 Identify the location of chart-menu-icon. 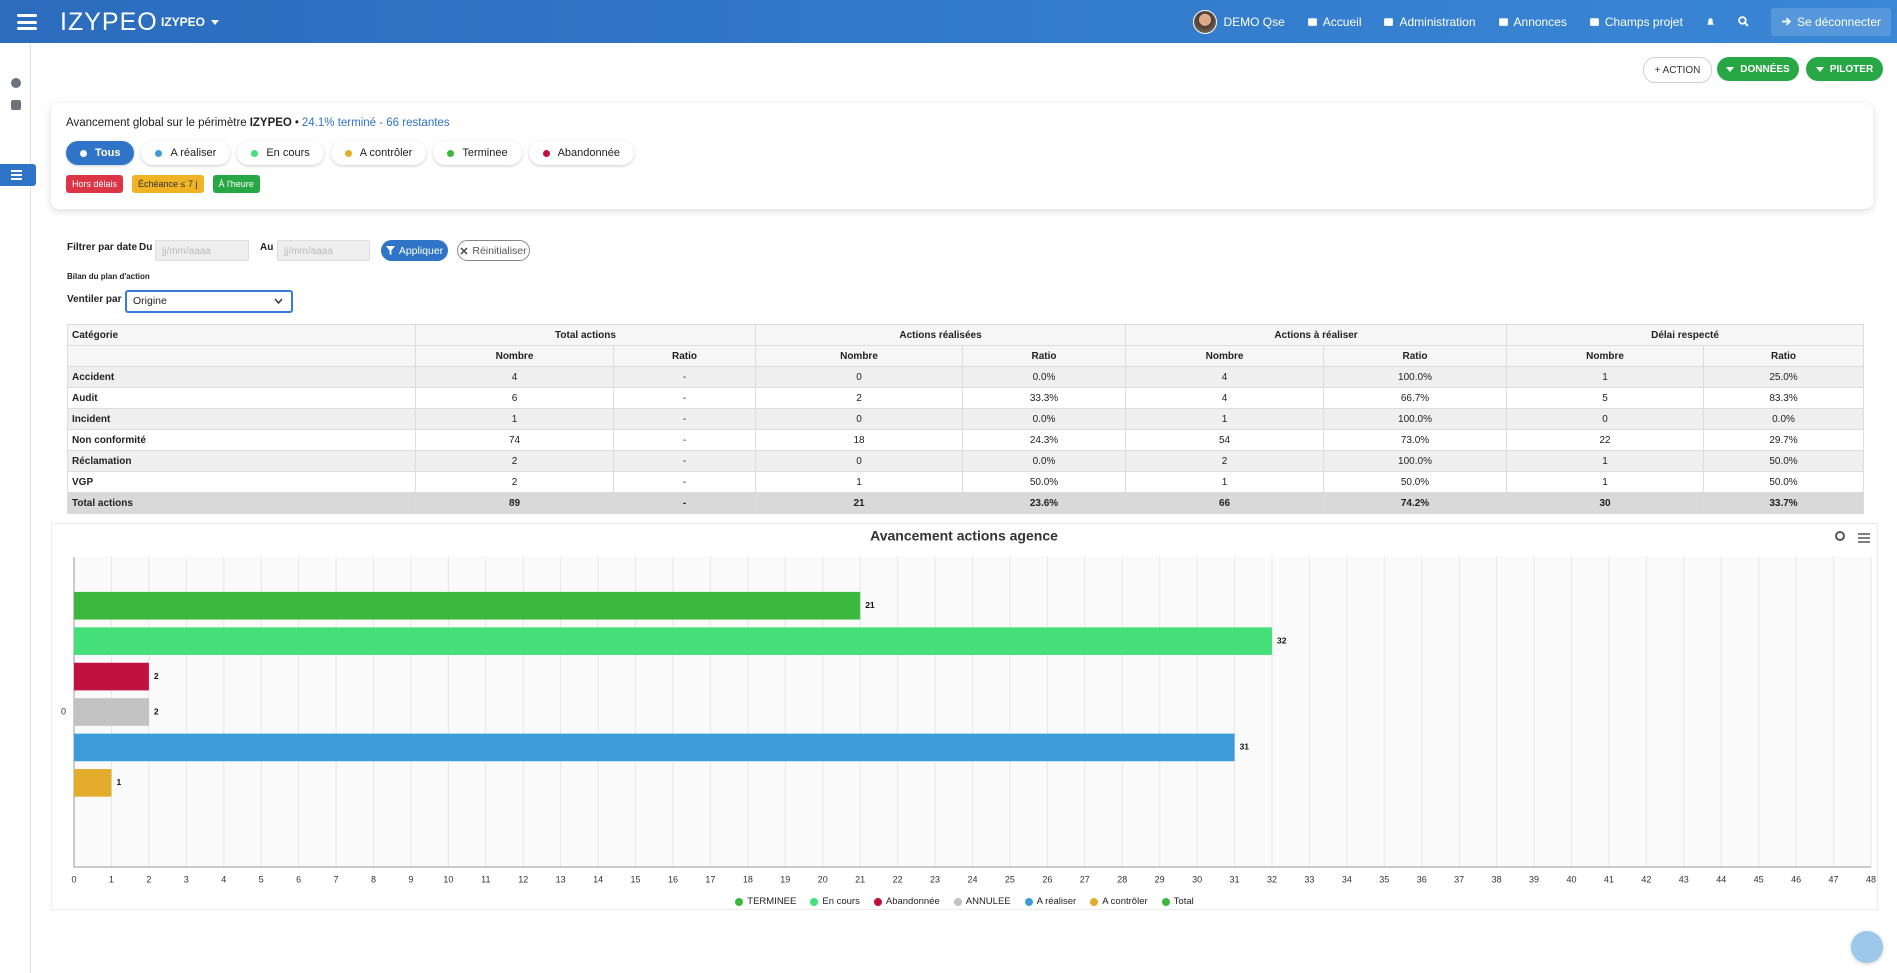
(1864, 538).